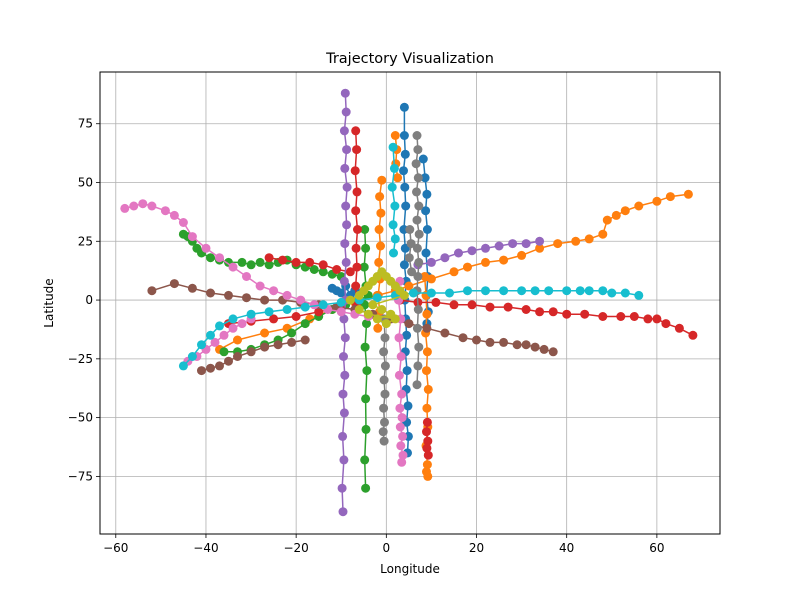 The image size is (800, 600). Describe the element at coordinates (476, 548) in the screenshot. I see `x-tick-label: 20` at that location.